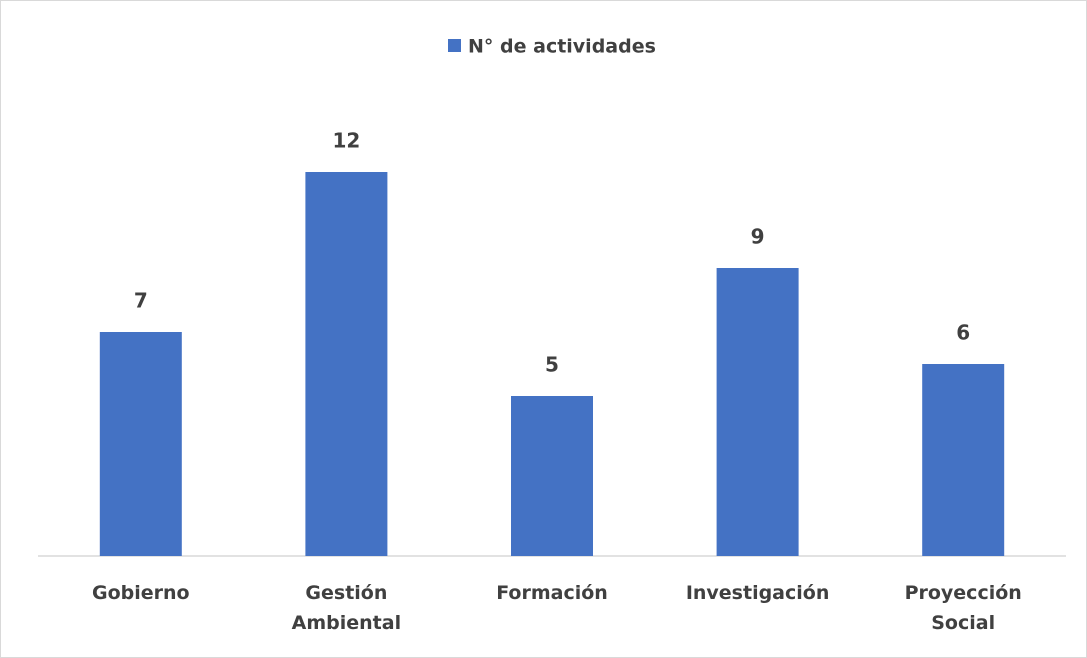 Image resolution: width=1087 pixels, height=658 pixels. What do you see at coordinates (963, 333) in the screenshot?
I see `data-label: 6` at bounding box center [963, 333].